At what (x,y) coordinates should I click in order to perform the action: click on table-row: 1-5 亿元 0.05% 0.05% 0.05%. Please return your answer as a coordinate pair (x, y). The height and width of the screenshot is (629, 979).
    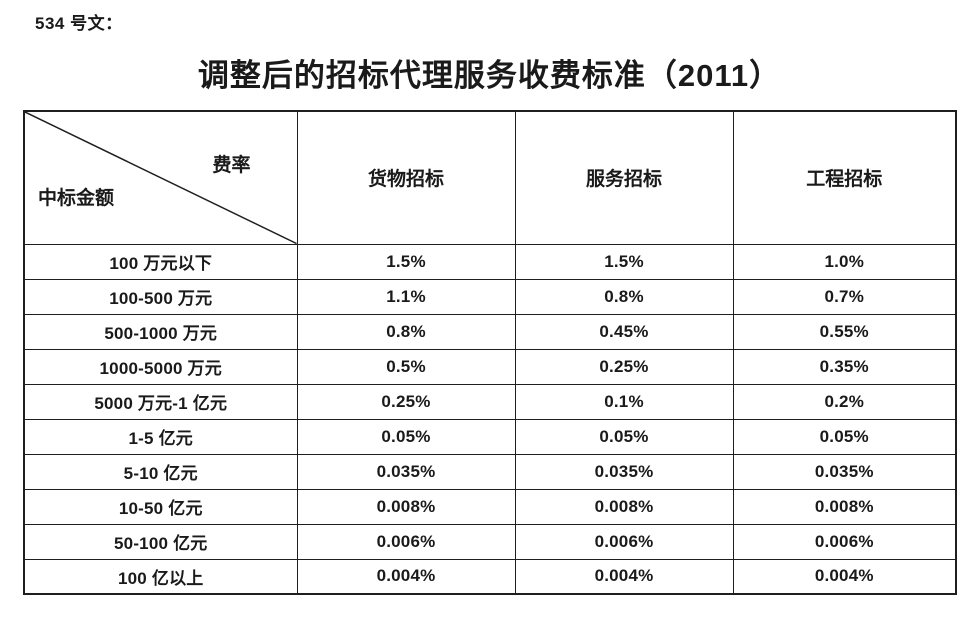
    Looking at the image, I should click on (490, 436).